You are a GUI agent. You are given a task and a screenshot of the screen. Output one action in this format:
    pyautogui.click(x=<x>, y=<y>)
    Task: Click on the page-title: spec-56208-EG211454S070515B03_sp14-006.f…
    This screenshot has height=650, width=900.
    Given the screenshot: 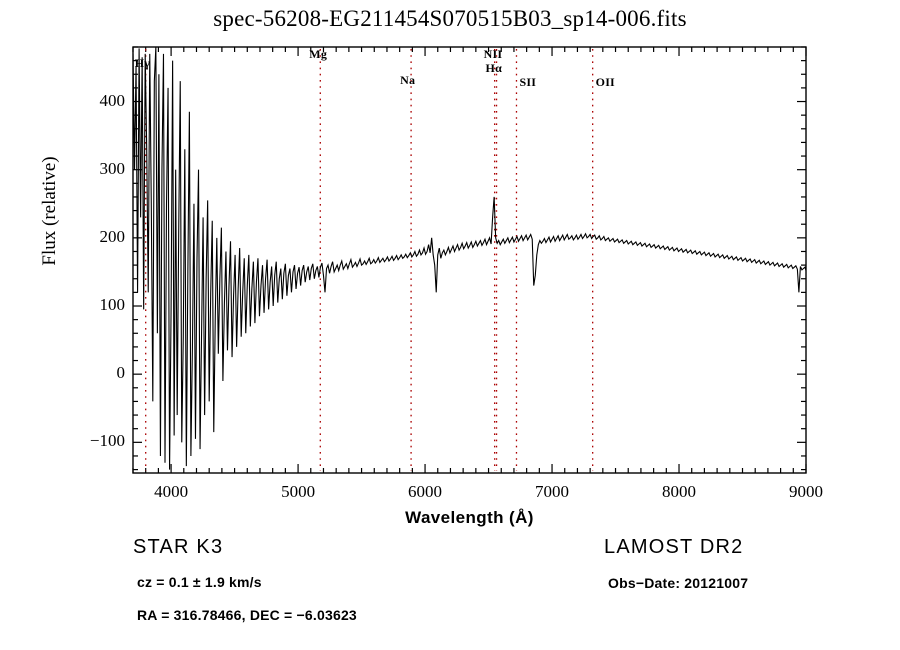 What is the action you would take?
    pyautogui.click(x=450, y=18)
    